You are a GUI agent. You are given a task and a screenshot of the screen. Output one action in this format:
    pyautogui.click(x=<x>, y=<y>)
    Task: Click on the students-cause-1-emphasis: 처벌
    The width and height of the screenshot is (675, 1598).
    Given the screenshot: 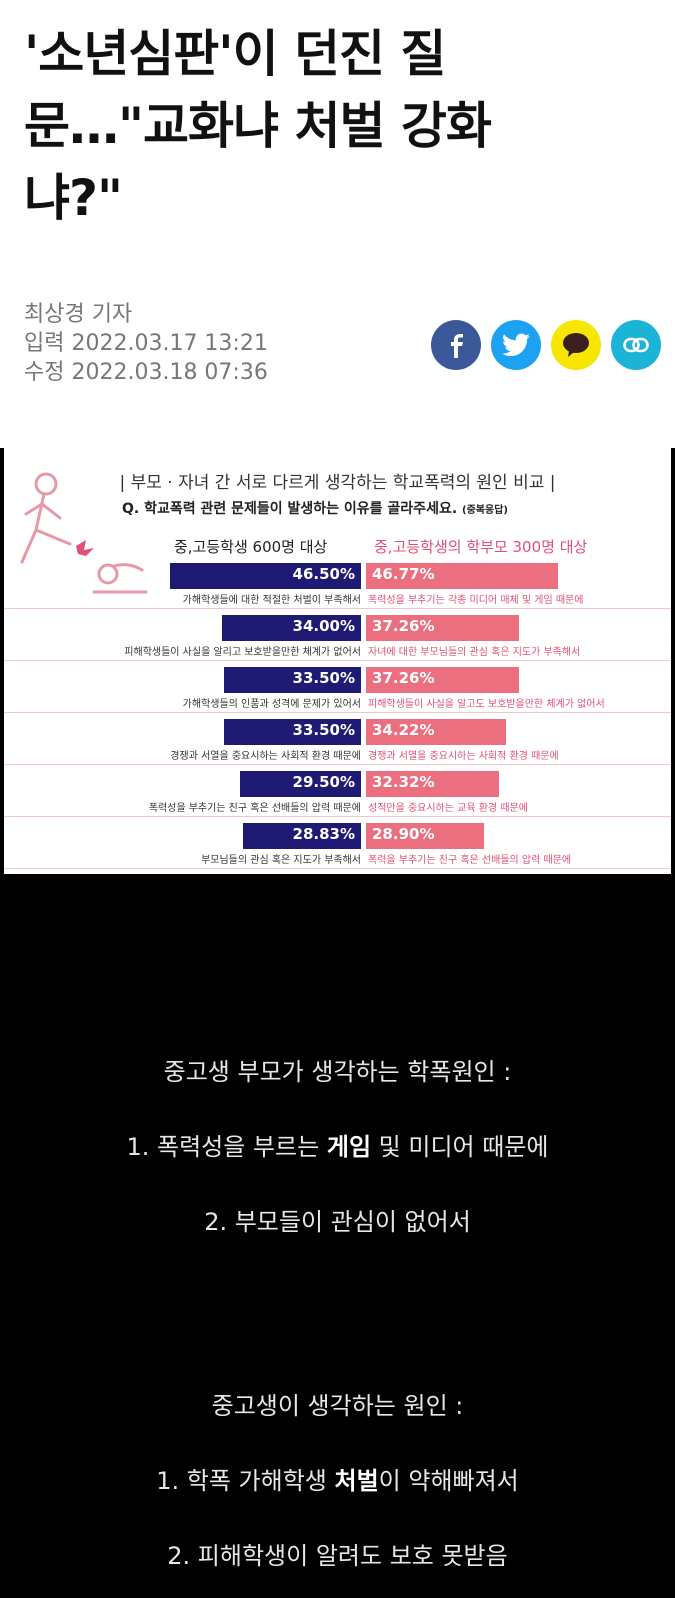 What is the action you would take?
    pyautogui.click(x=356, y=1481)
    